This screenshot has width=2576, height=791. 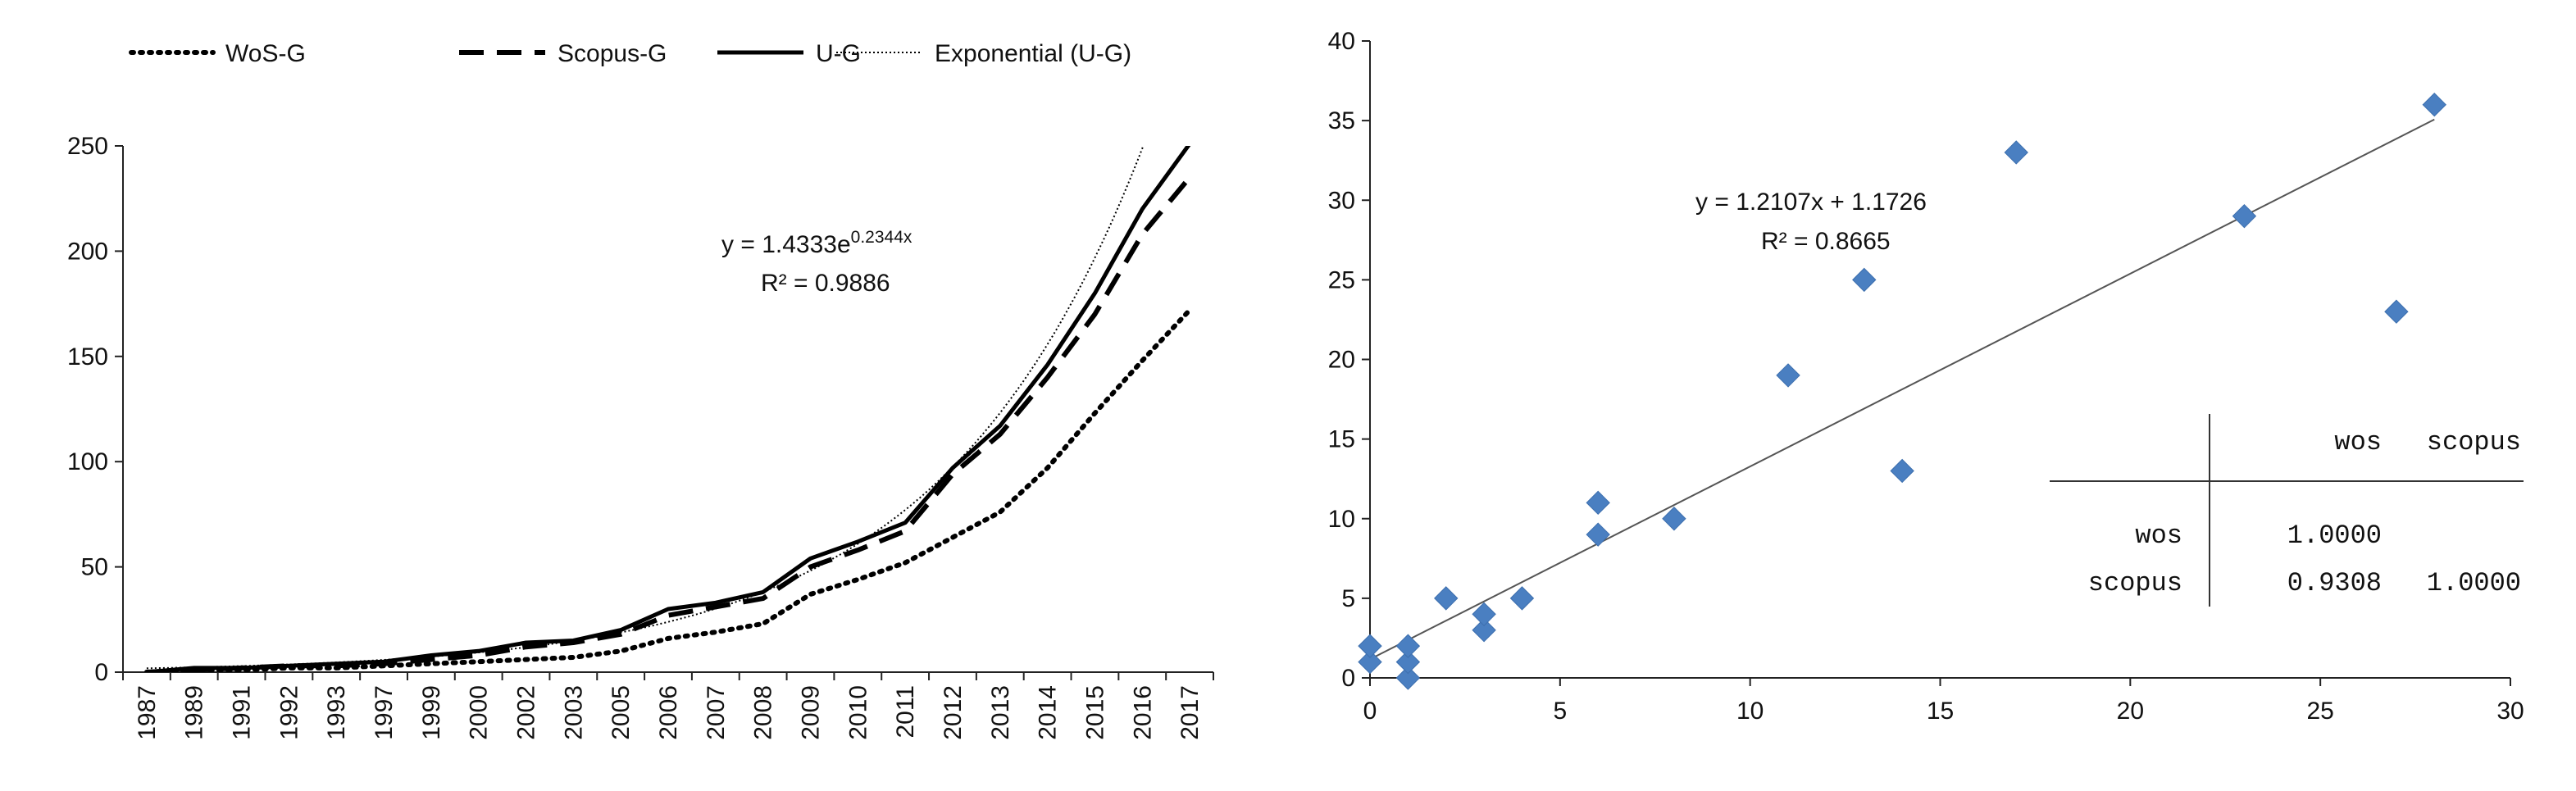 I want to click on y-tick-label: 35, so click(x=1341, y=120).